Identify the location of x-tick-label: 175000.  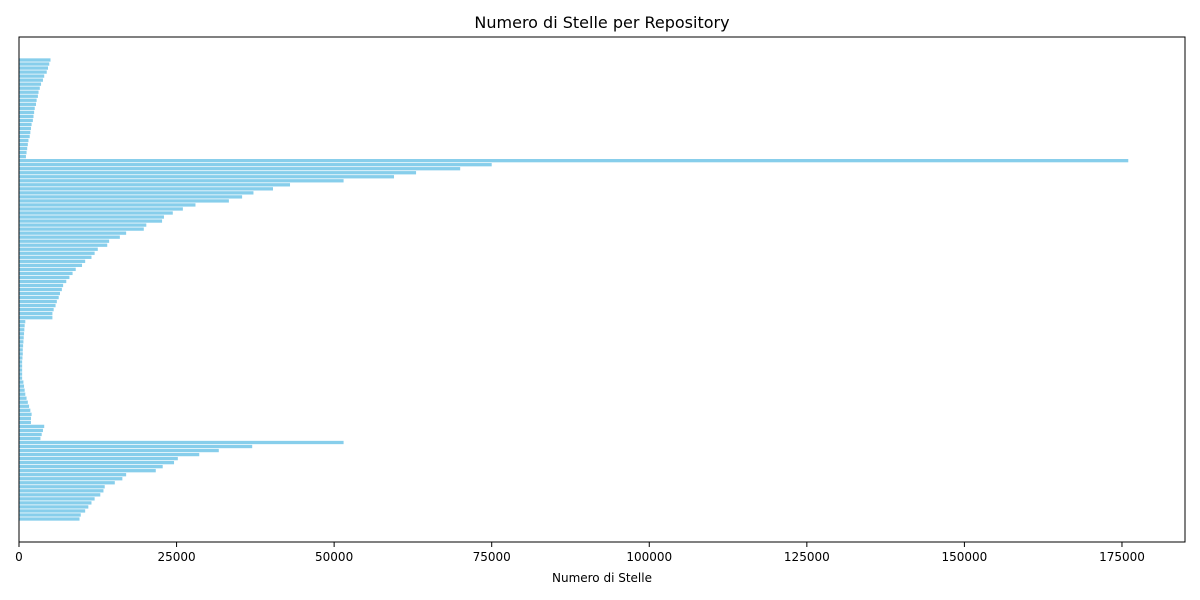
(1122, 557).